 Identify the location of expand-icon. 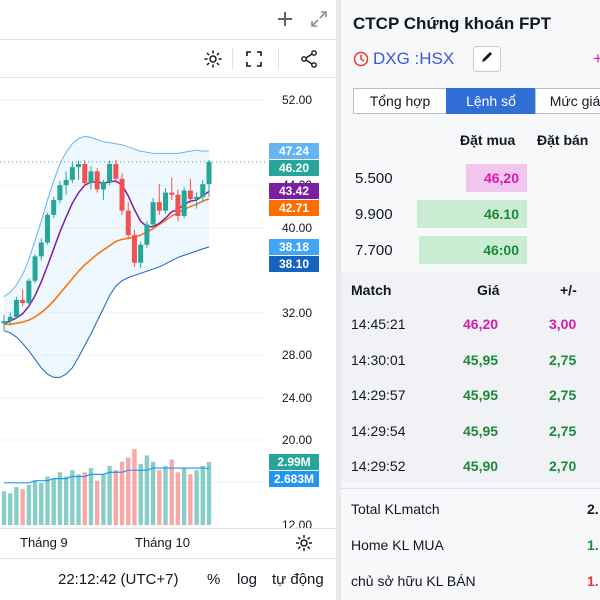
(254, 59).